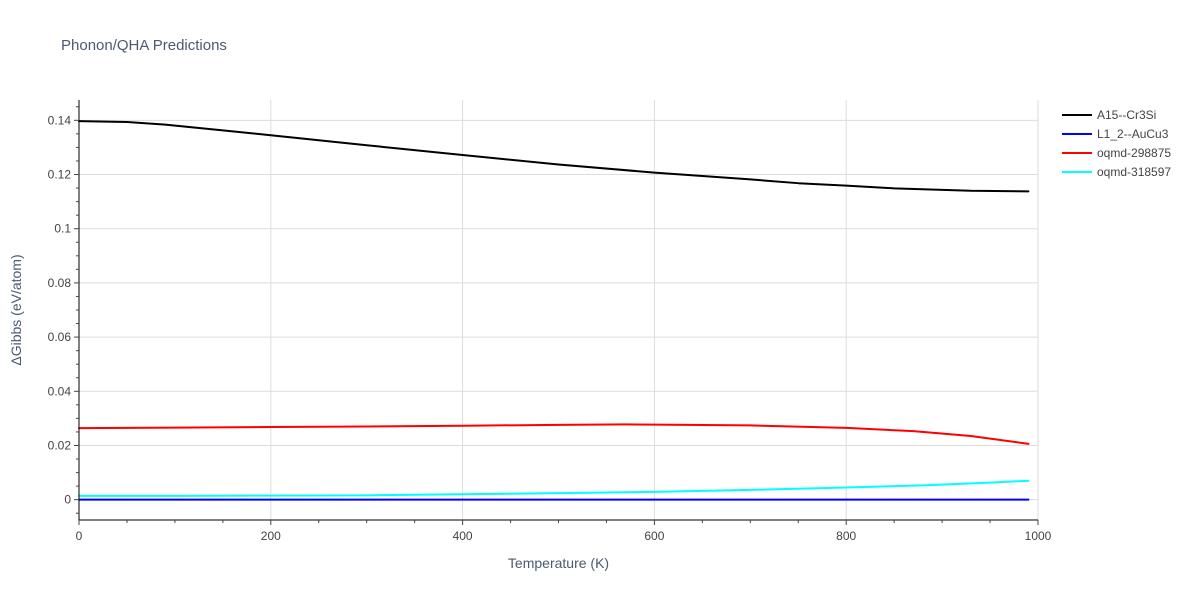  What do you see at coordinates (1126, 115) in the screenshot?
I see `legend-label: A15--Cr3Si` at bounding box center [1126, 115].